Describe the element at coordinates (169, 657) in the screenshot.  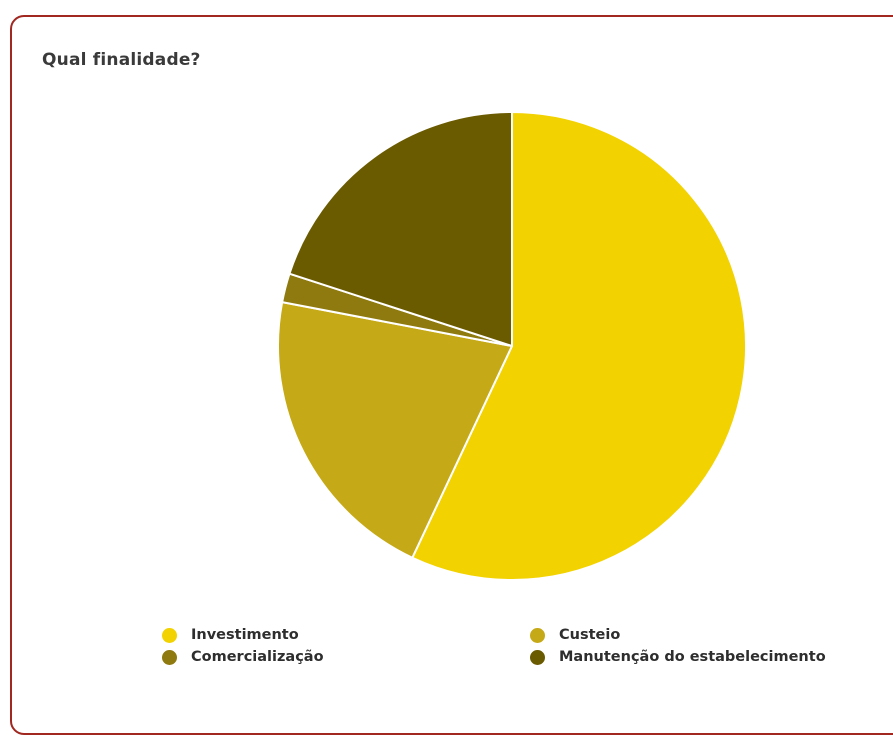
I see `legend-swatch-comercializacao` at that location.